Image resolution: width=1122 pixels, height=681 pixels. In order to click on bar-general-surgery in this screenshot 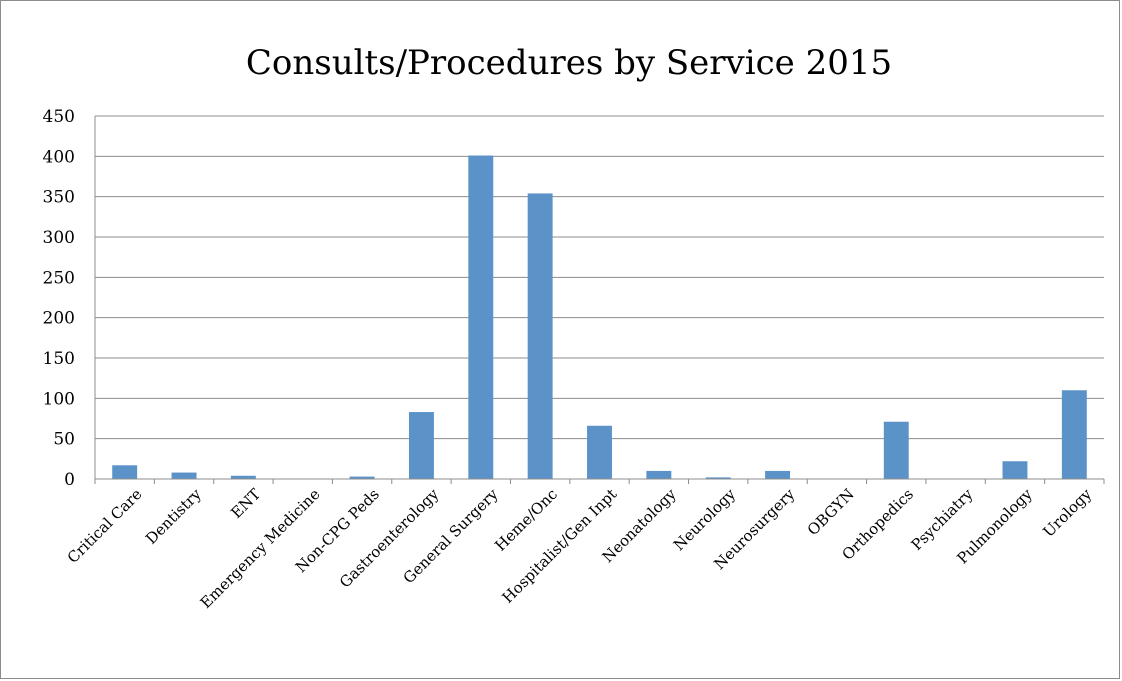, I will do `click(481, 317)`.